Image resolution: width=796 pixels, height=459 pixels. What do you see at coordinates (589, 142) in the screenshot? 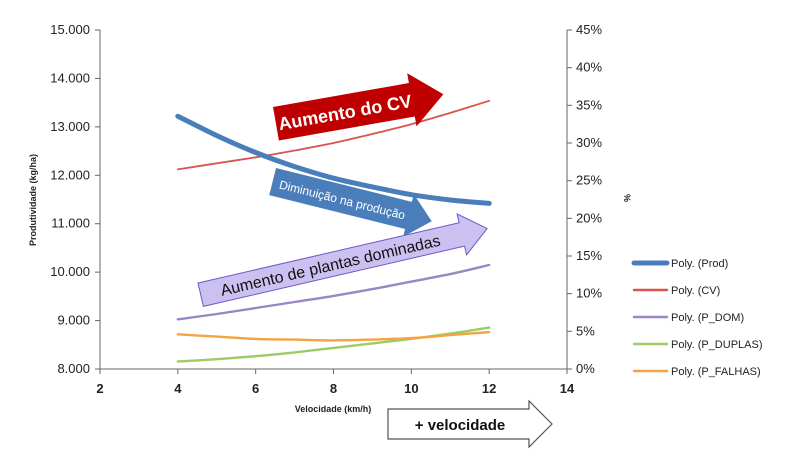
I see `y2-tick-label: 30%` at bounding box center [589, 142].